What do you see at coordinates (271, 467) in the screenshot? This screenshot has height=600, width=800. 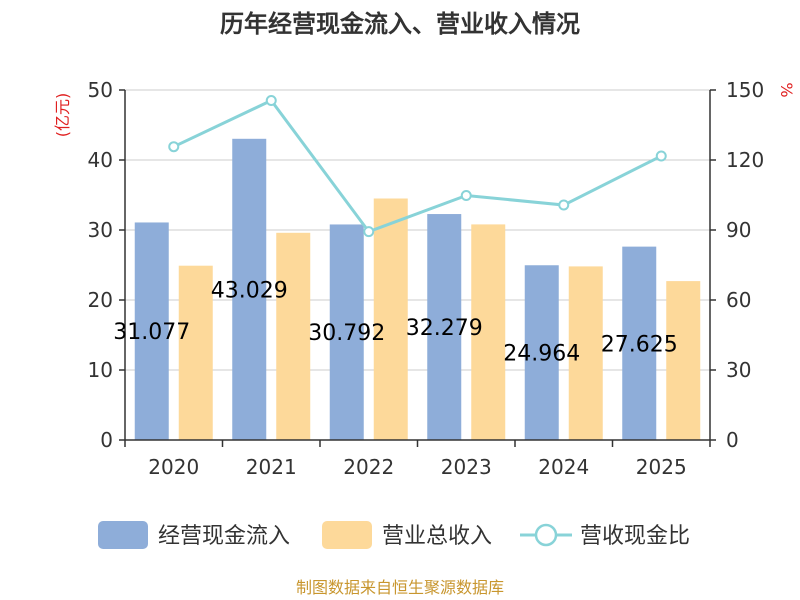 I see `x-tick-label: 2021` at bounding box center [271, 467].